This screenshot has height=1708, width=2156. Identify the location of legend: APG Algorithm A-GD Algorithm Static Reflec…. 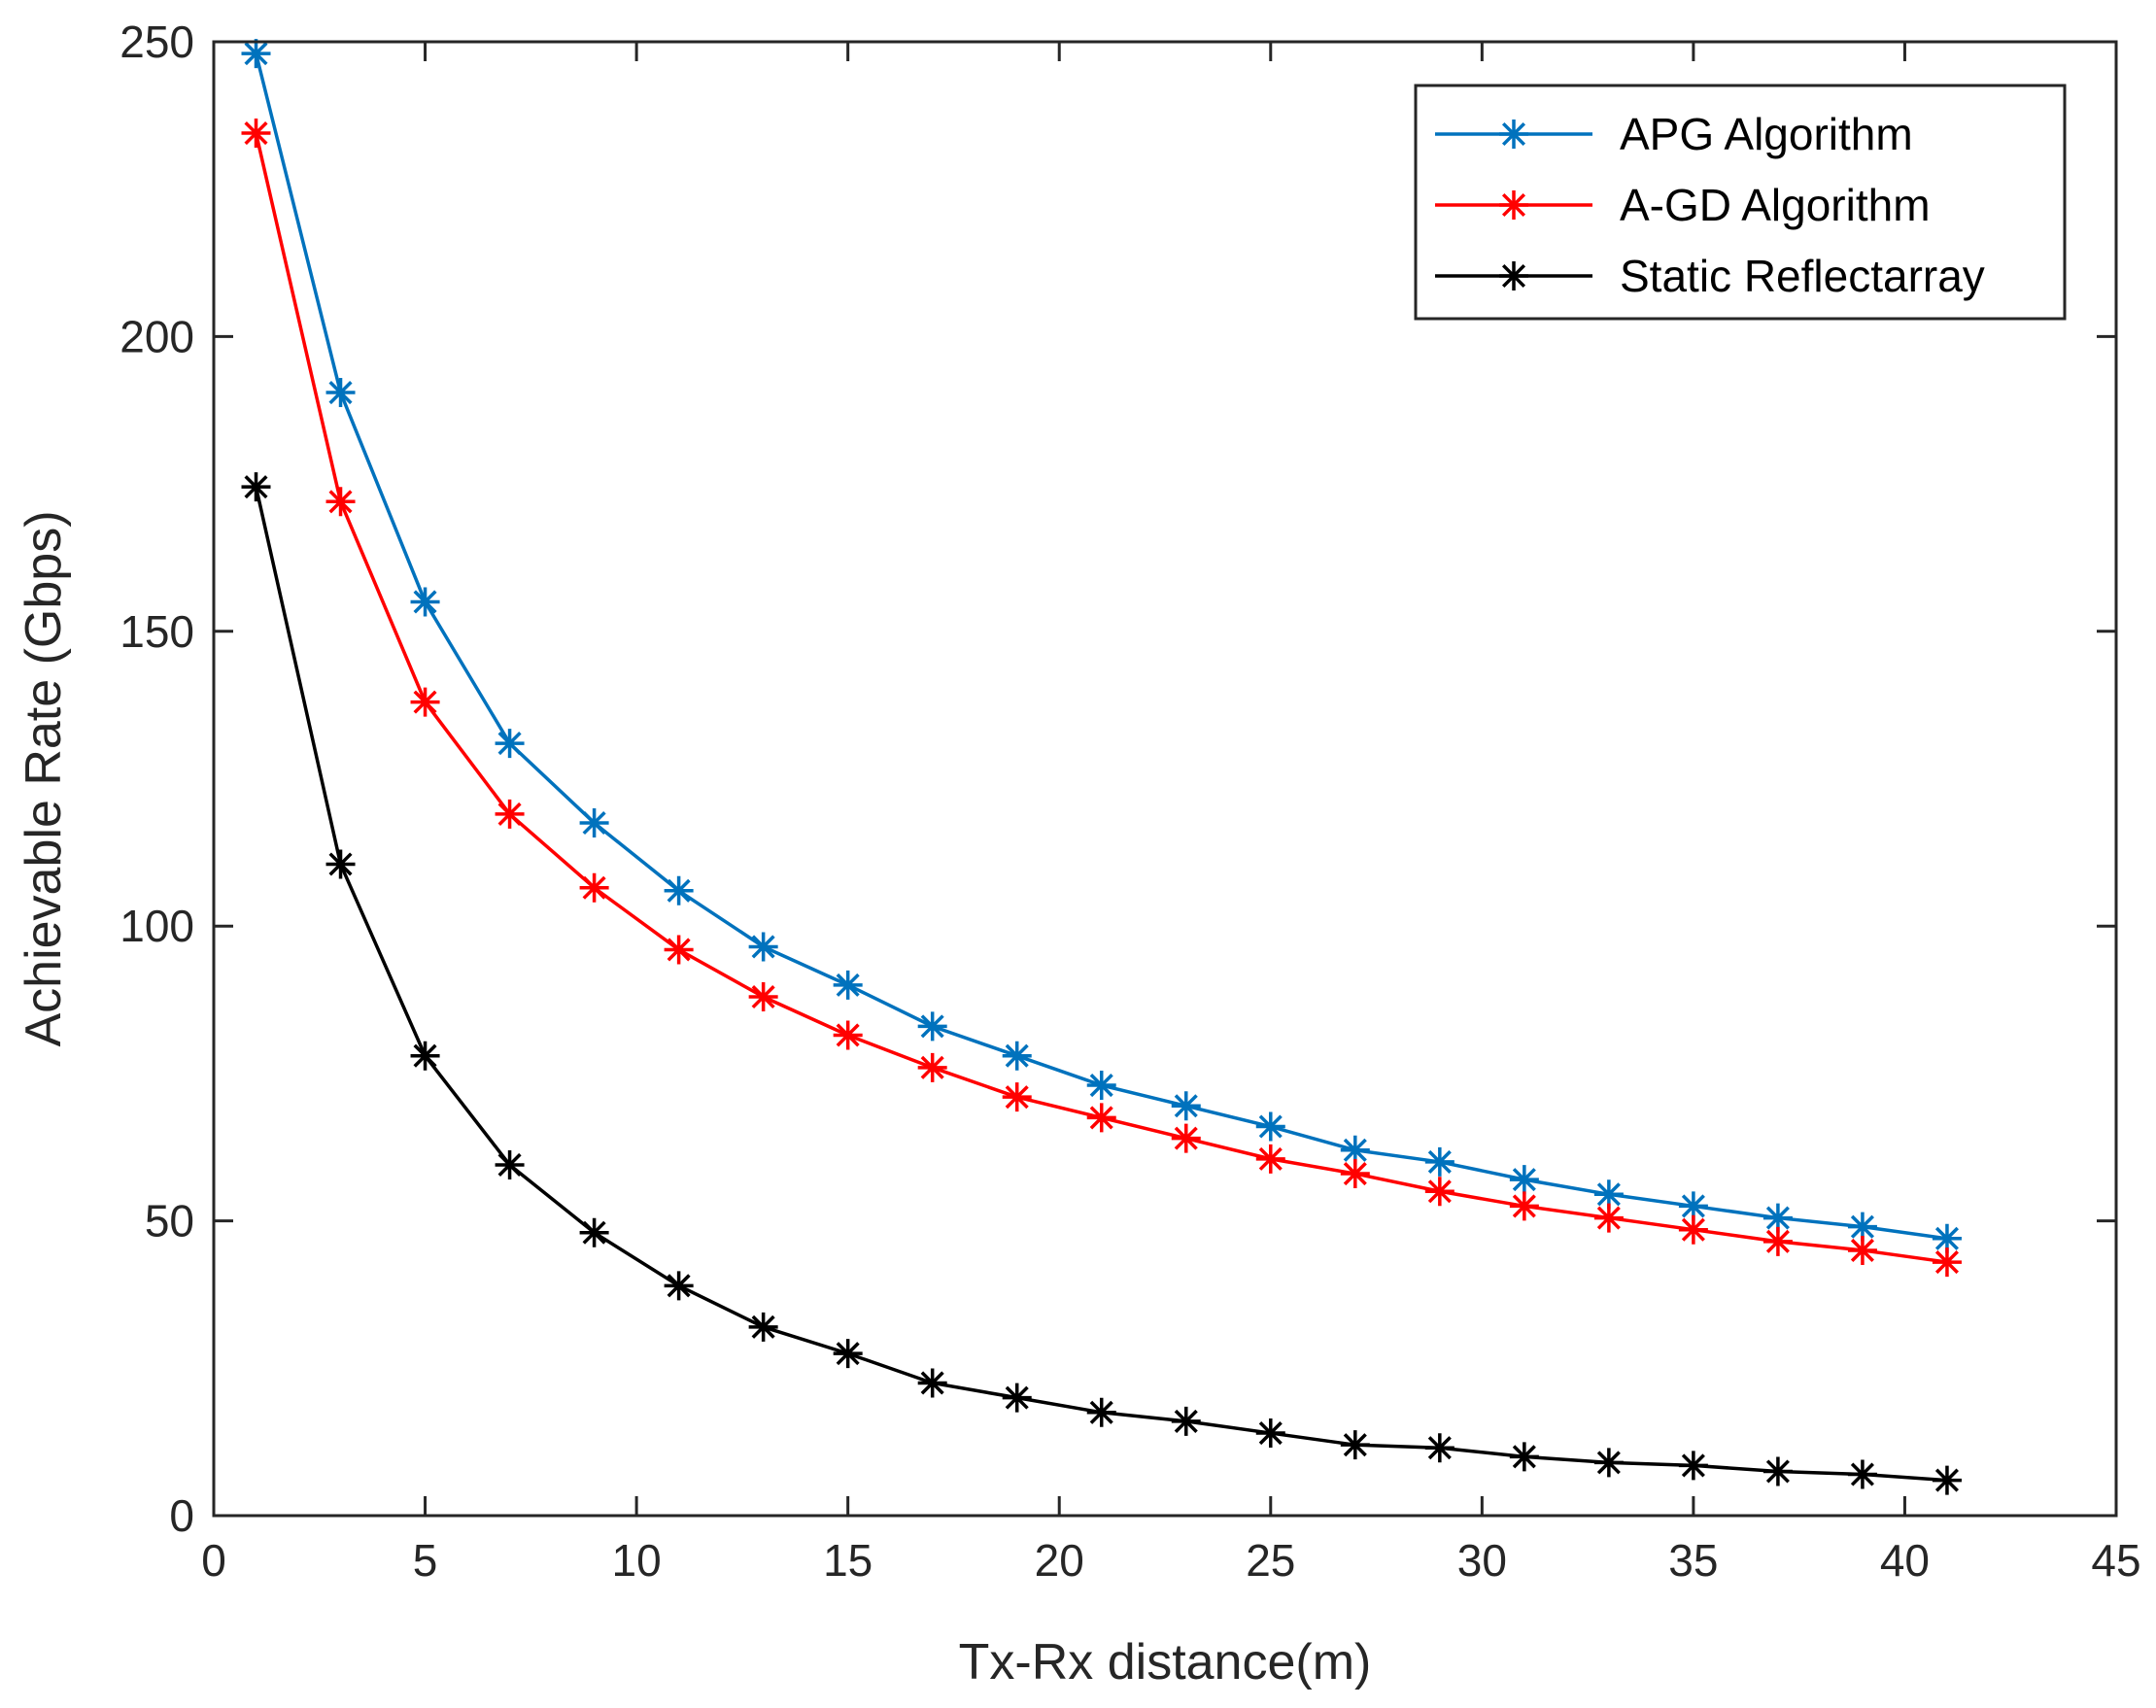
(1740, 202).